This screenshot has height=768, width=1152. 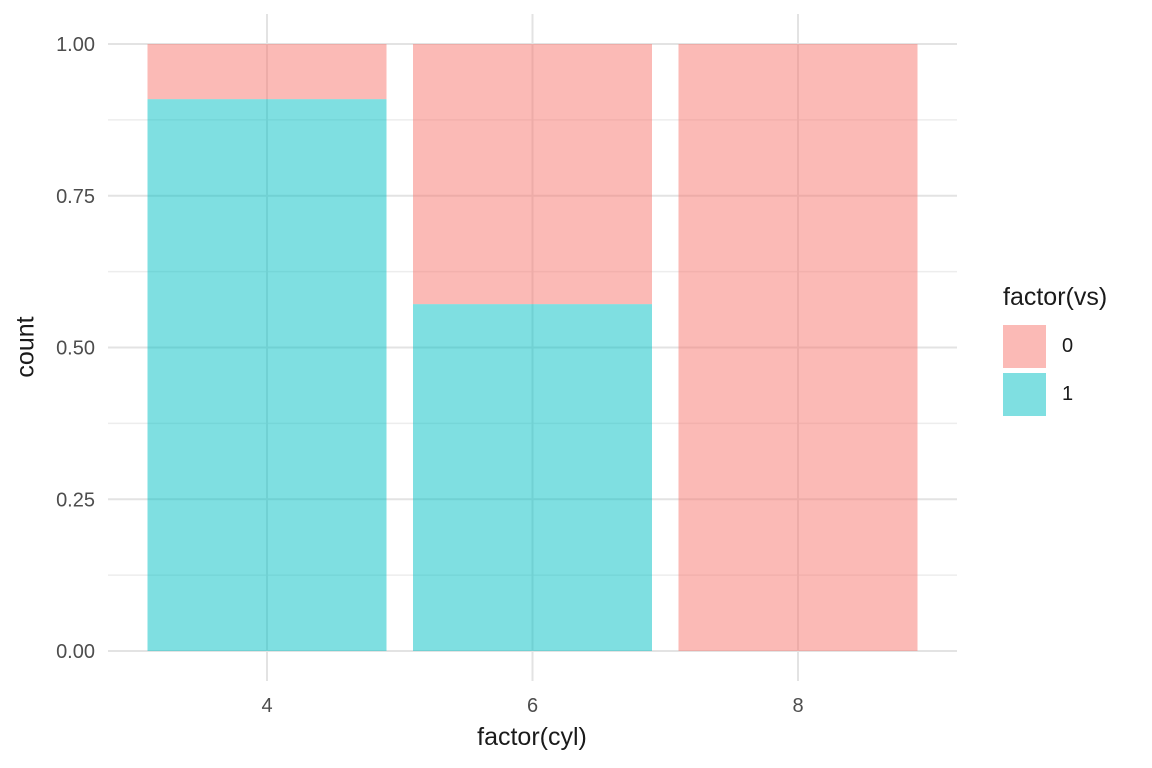 I want to click on x-axis-title: factor(cyl), so click(x=532, y=737).